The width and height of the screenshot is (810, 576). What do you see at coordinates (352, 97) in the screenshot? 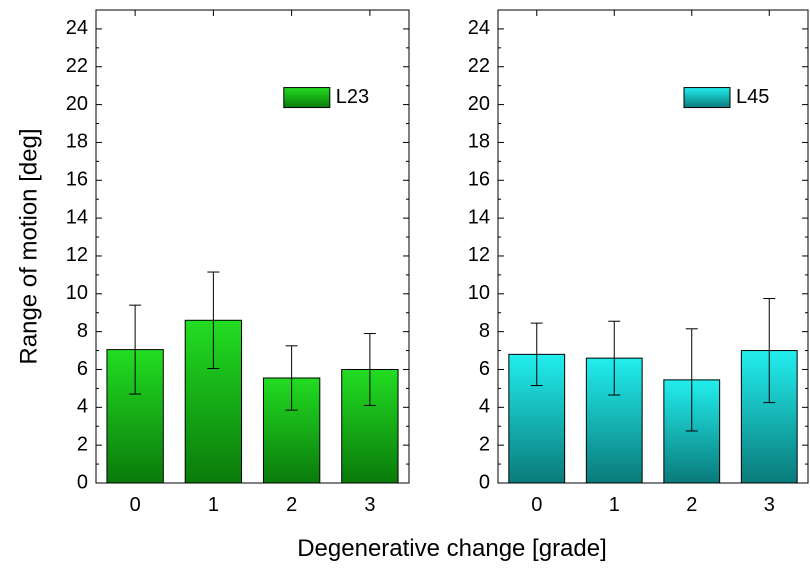
I see `legend-label-l23: L23` at bounding box center [352, 97].